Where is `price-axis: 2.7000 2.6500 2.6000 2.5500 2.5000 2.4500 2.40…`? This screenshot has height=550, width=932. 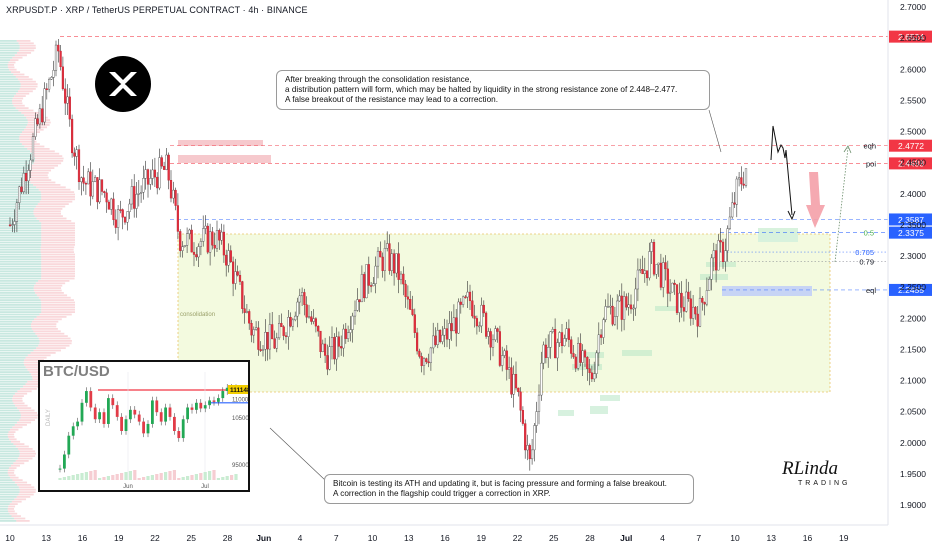
price-axis: 2.7000 2.6500 2.6000 2.5500 2.5000 2.4500 2.40… is located at coordinates (906, 262).